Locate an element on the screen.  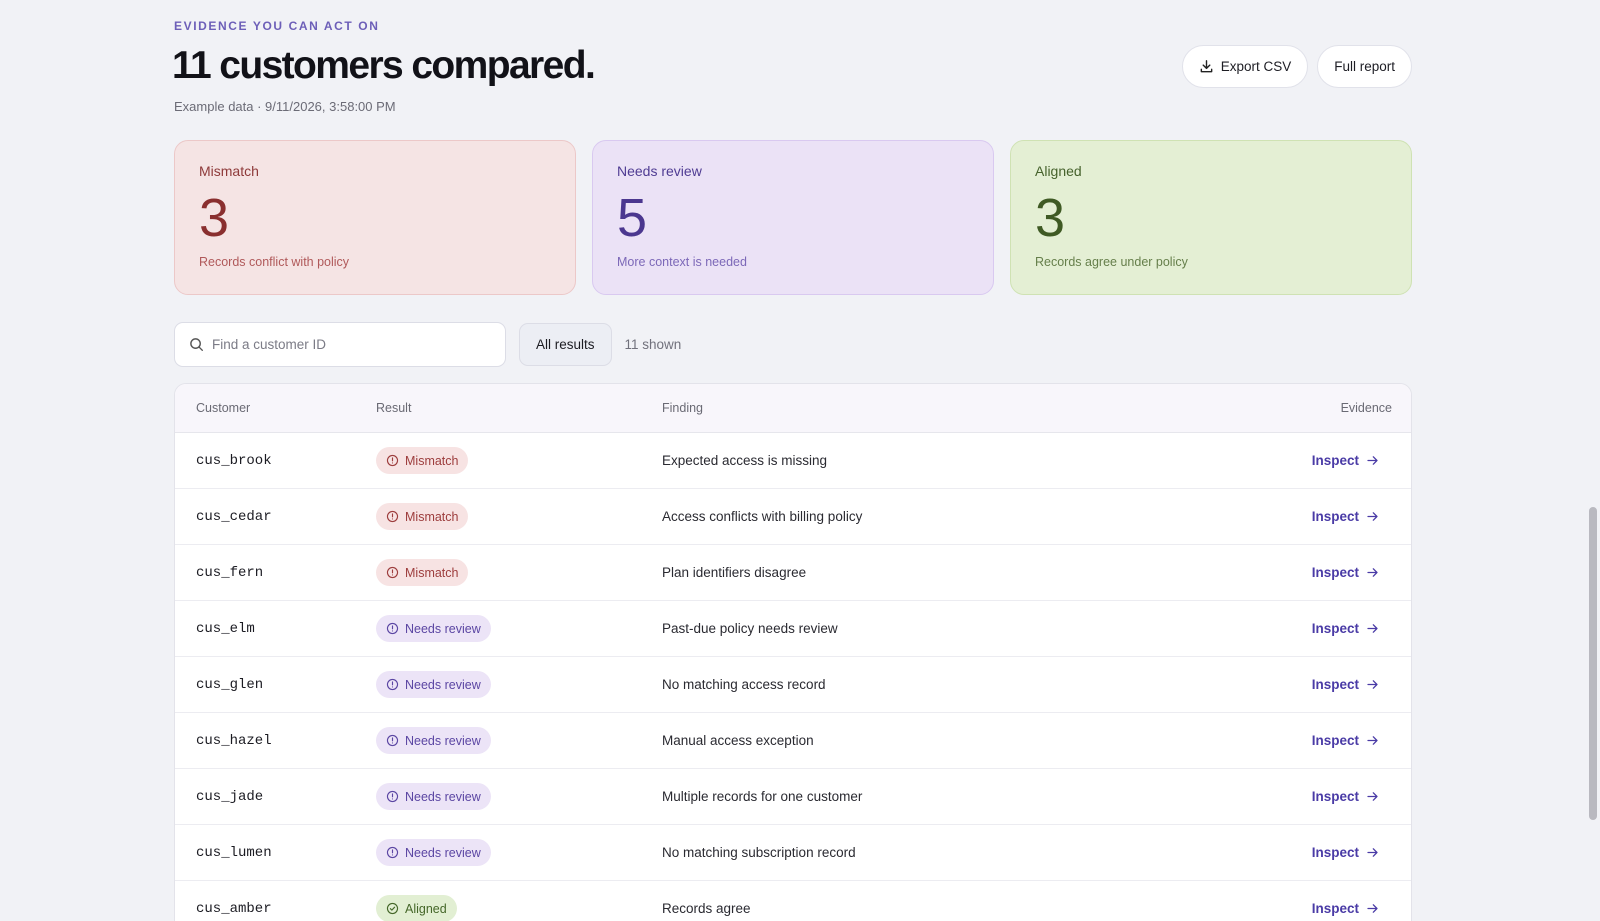
table-row: cus_amber Aligned Records agree Inspect is located at coordinates (793, 901).